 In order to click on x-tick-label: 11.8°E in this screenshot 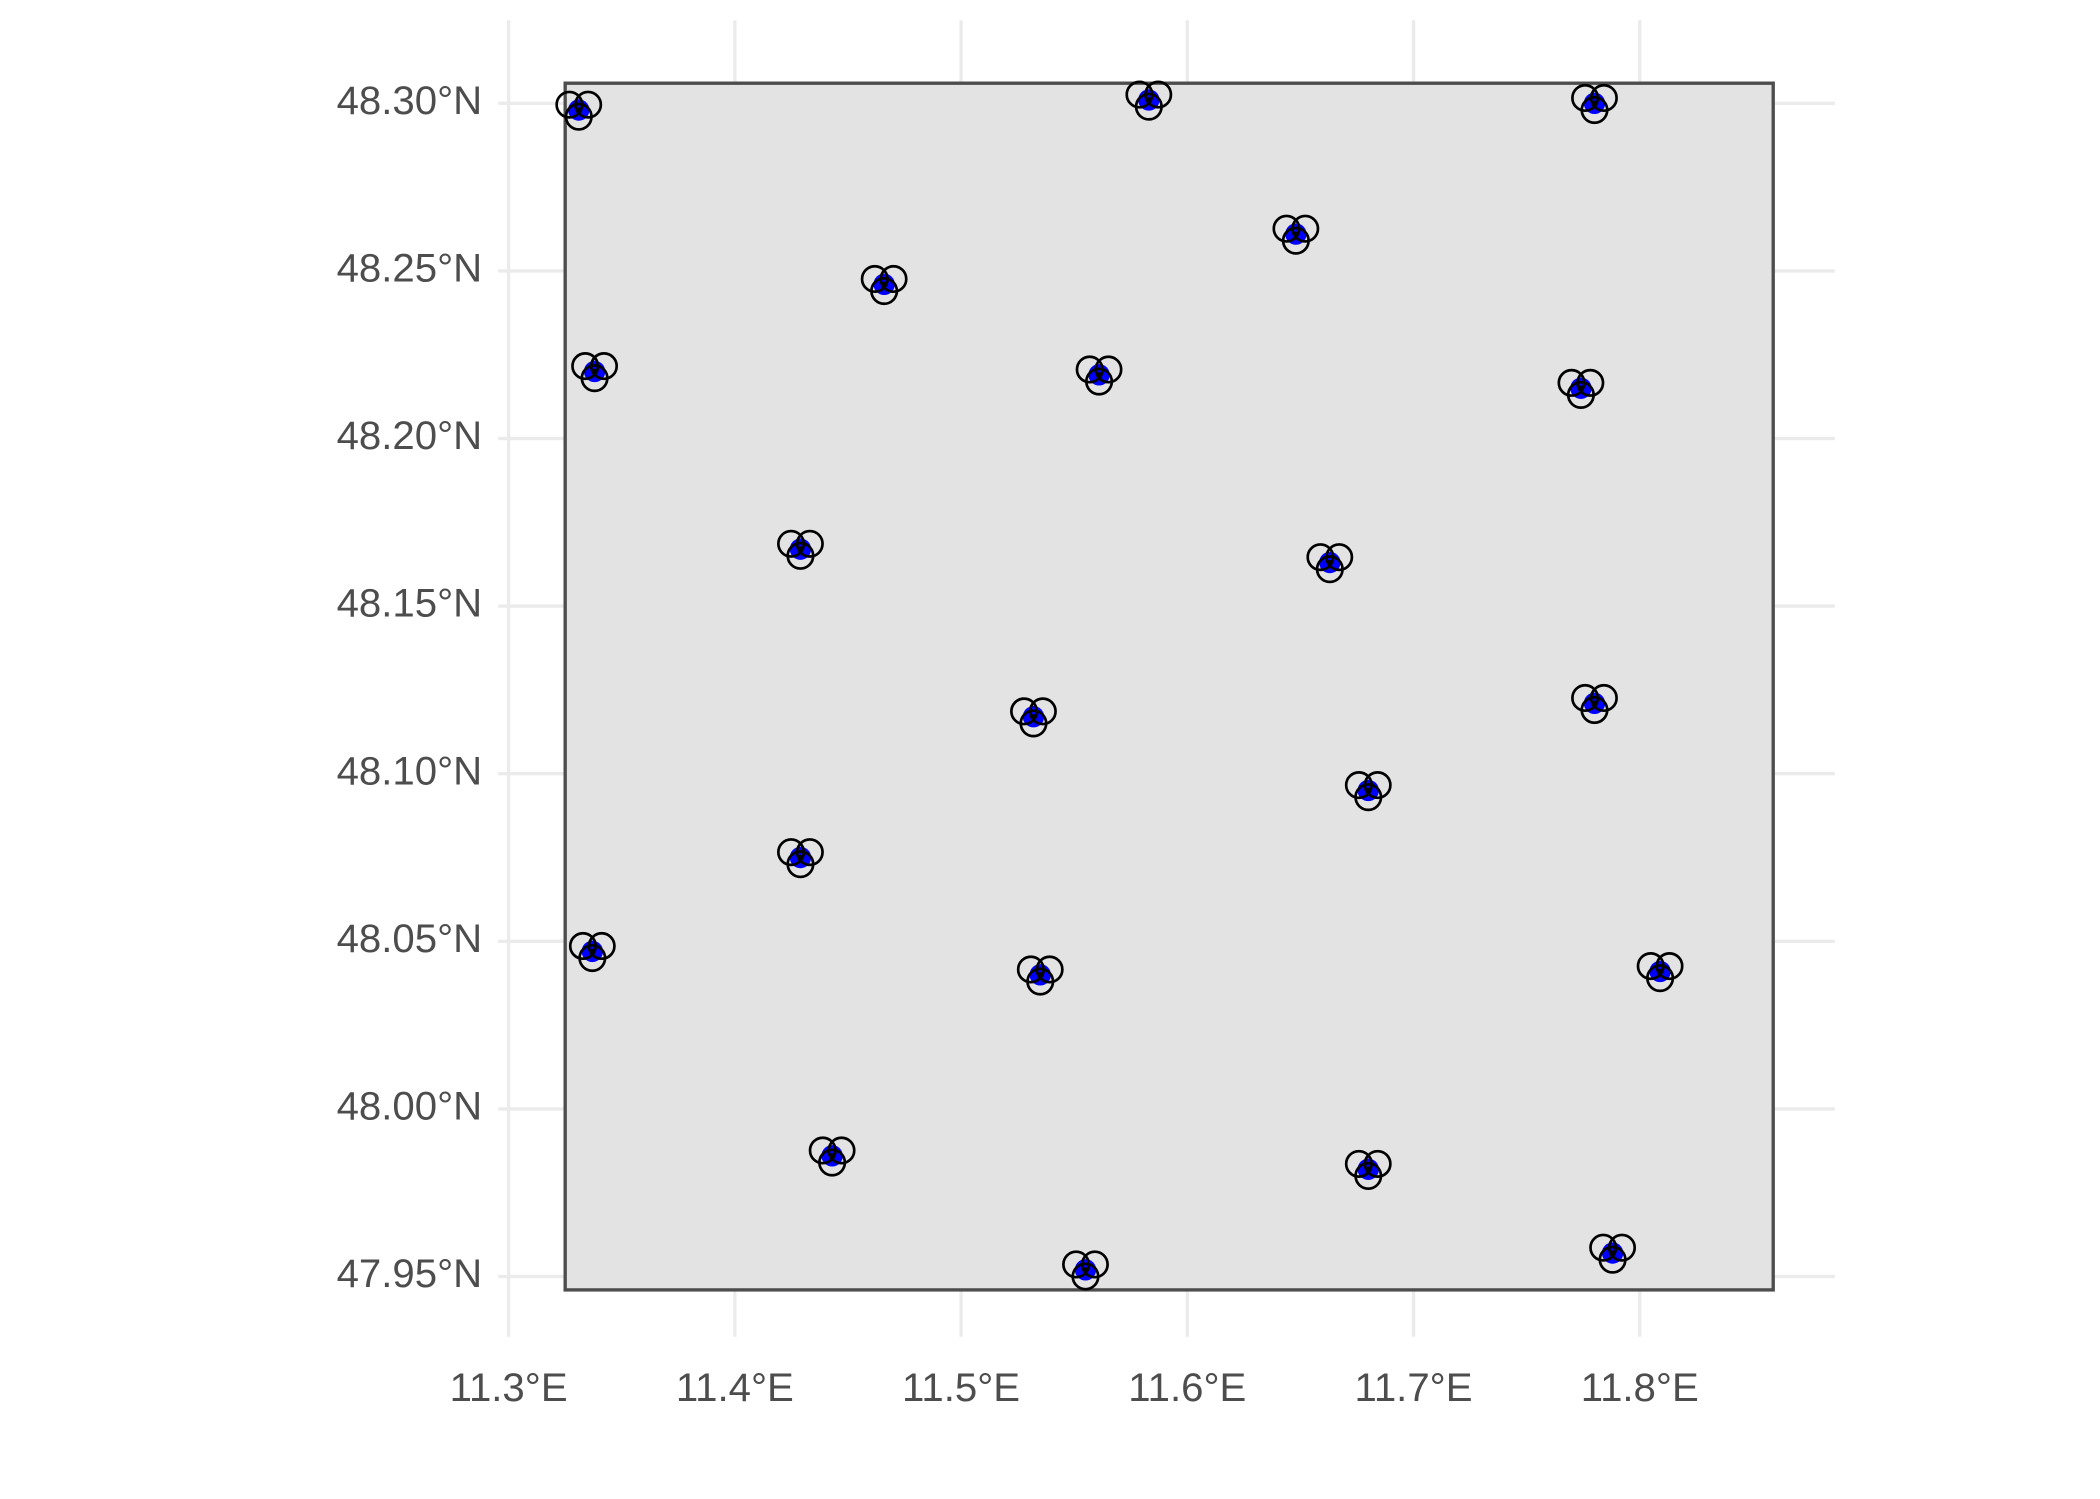, I will do `click(1640, 1387)`.